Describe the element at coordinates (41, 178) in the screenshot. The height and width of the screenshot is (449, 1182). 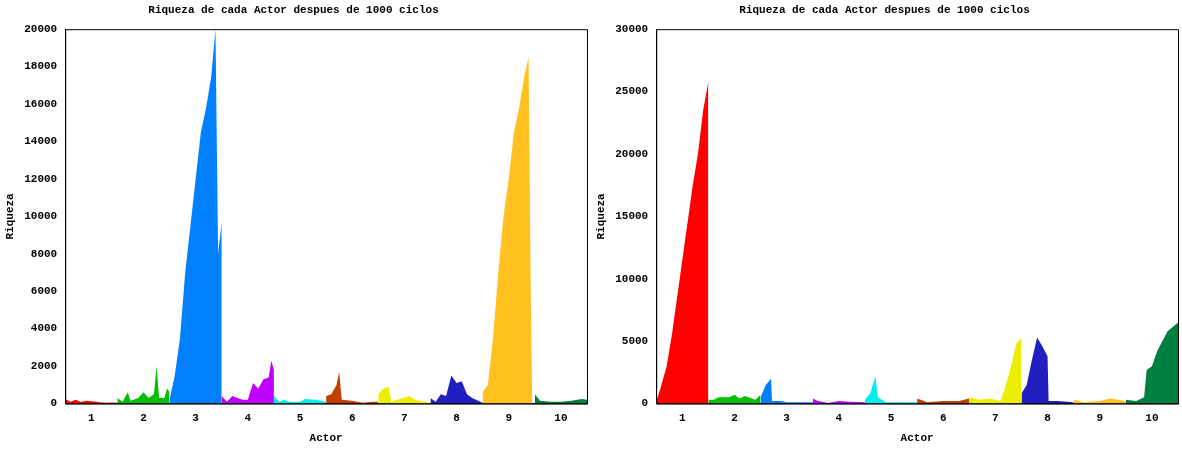
I see `y-tick-label: 12000` at that location.